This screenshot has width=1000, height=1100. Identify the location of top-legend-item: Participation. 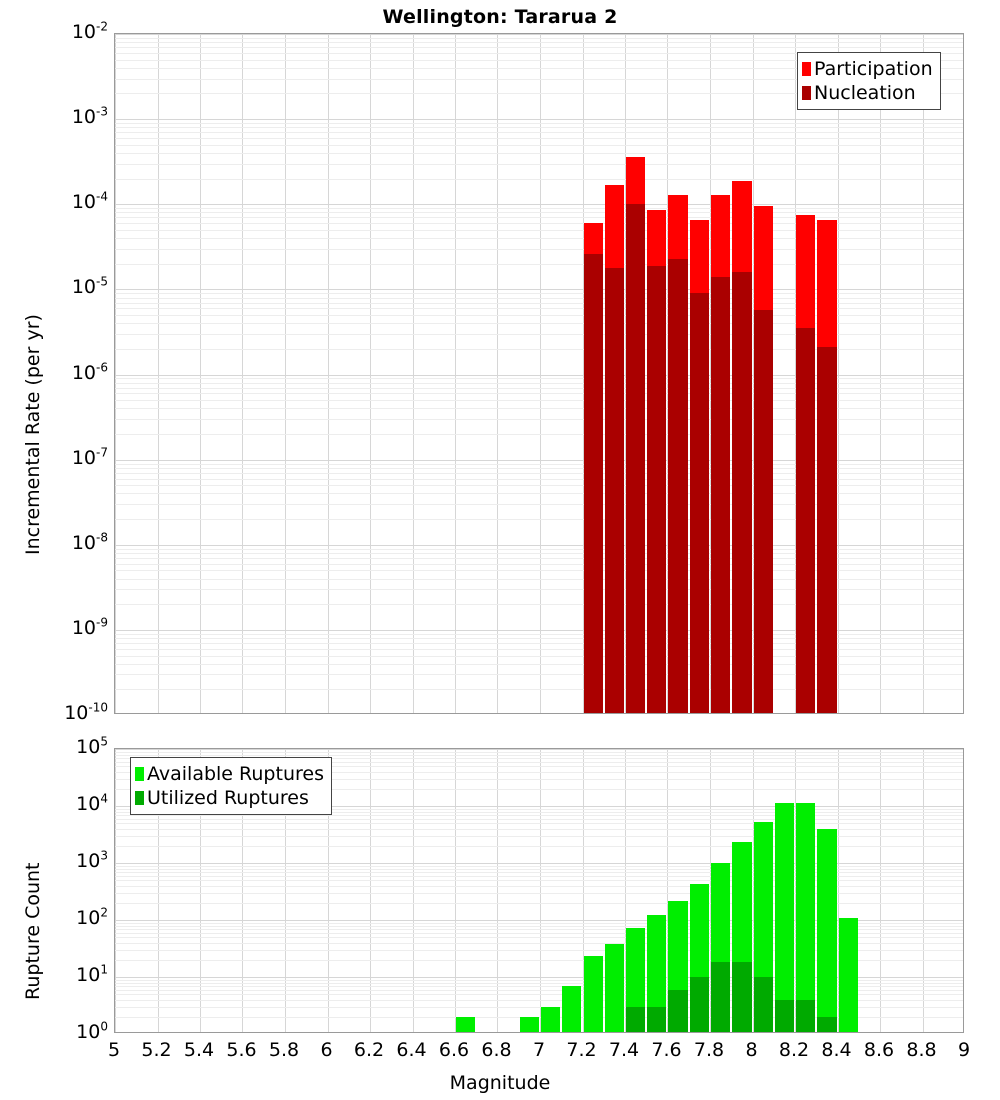
(867, 69).